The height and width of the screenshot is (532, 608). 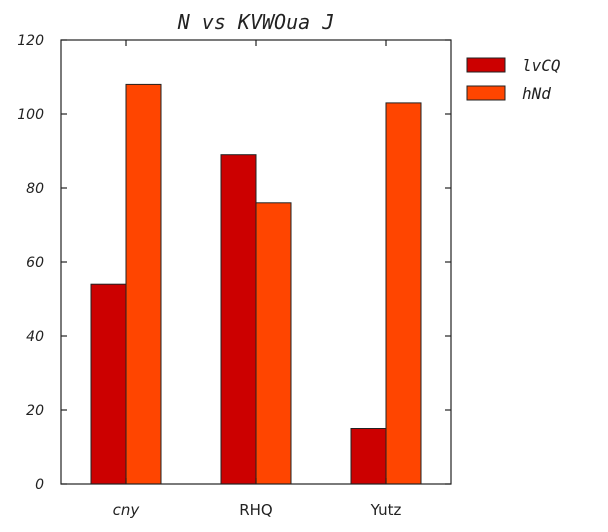 I want to click on legend: lvCQ hNd, so click(x=513, y=79).